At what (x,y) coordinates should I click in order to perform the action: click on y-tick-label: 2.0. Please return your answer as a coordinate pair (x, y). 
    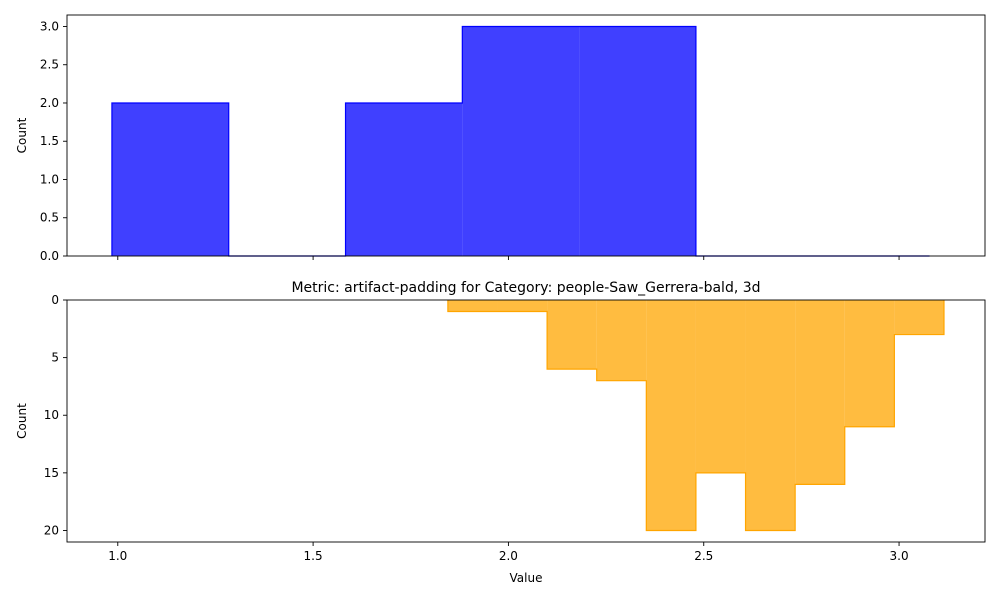
    Looking at the image, I should click on (49, 103).